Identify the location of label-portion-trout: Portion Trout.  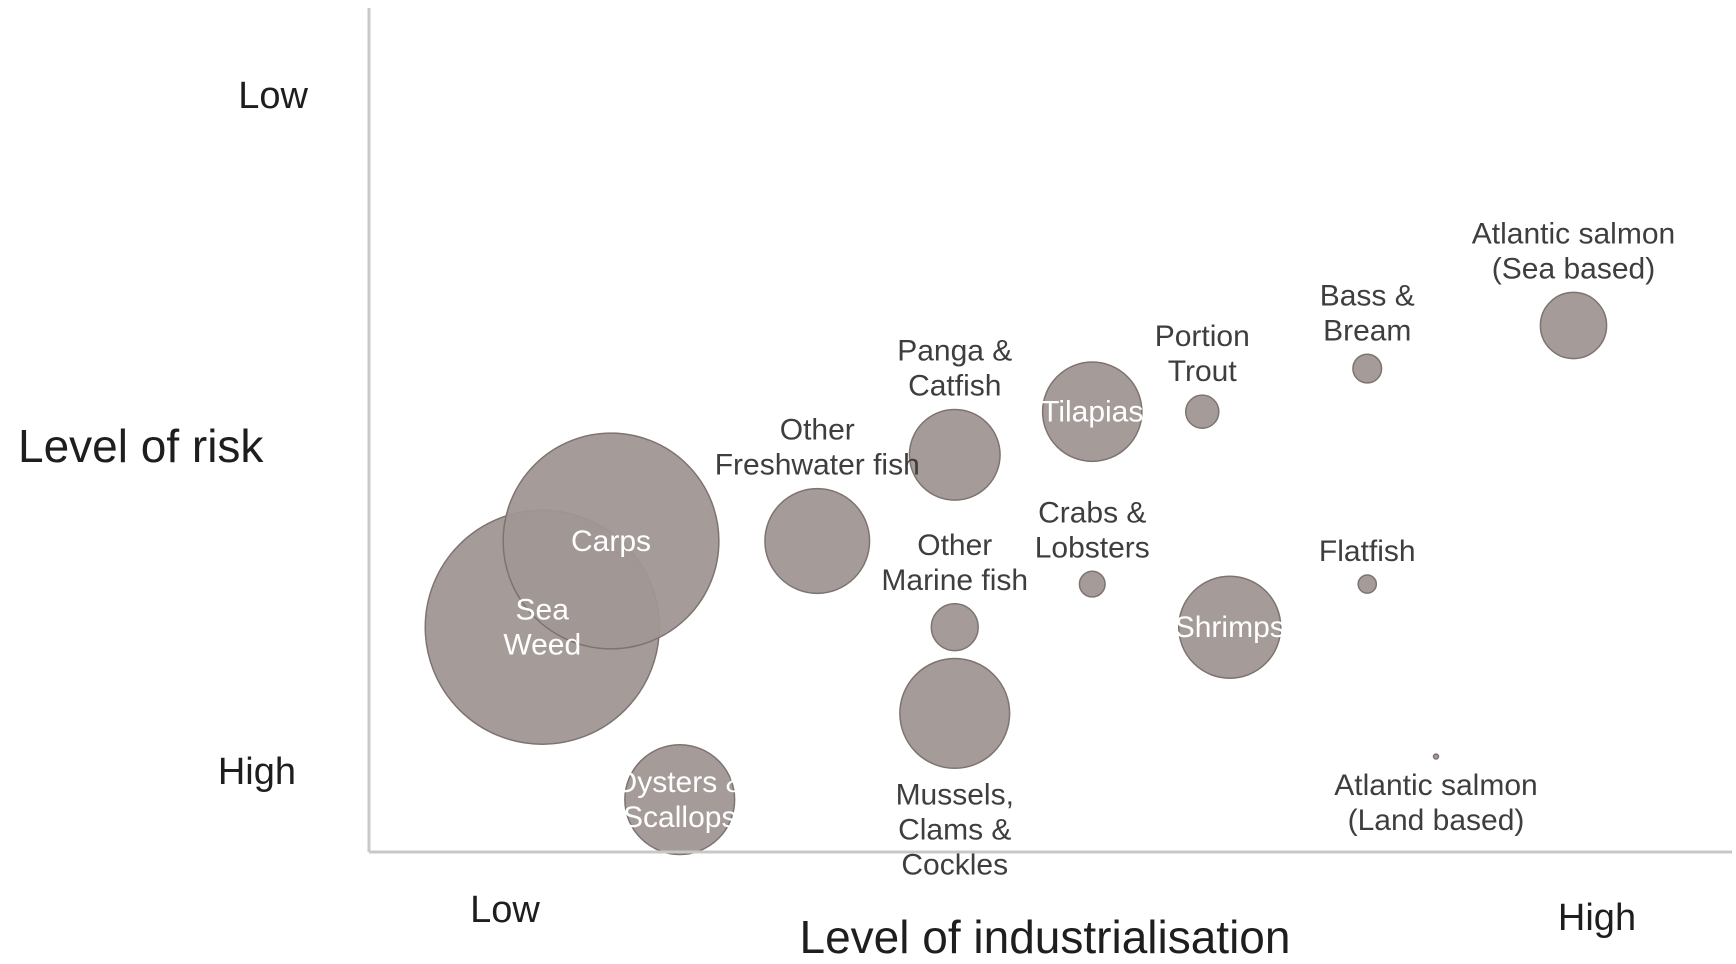
(1202, 354).